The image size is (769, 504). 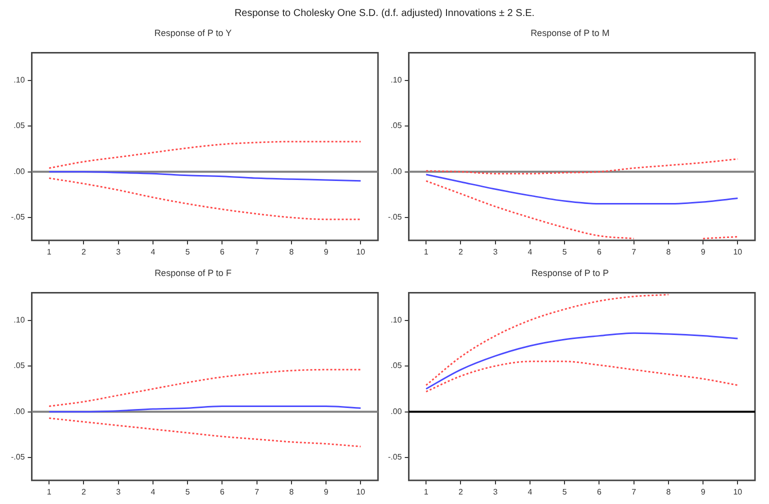 What do you see at coordinates (384, 14) in the screenshot?
I see `chart-title: Response to Cholesky One S.D. (d.f. adjusted) Innovations ± 2 S.E.` at bounding box center [384, 14].